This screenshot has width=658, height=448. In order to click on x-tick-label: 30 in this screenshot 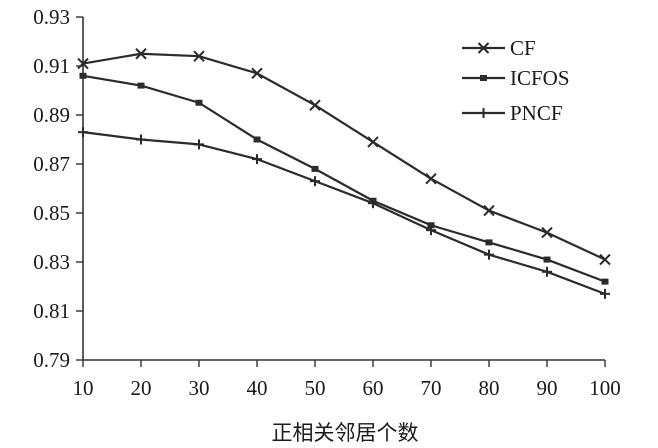, I will do `click(199, 388)`.